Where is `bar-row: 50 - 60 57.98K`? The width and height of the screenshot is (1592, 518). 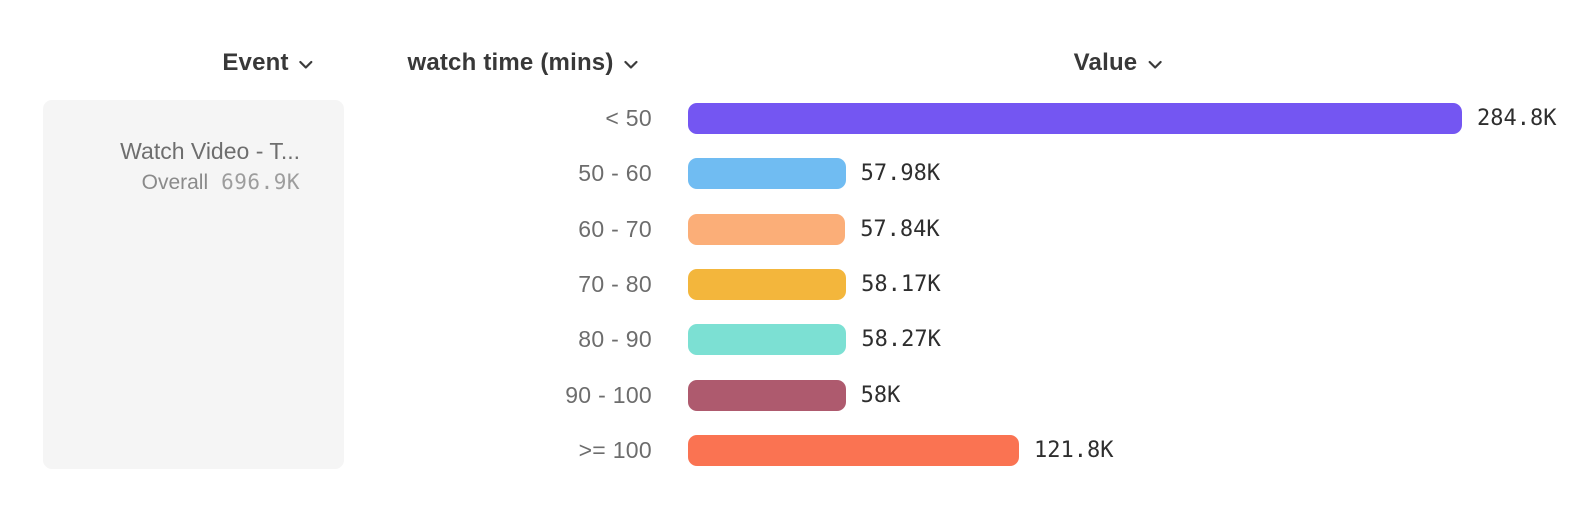 bar-row: 50 - 60 57.98K is located at coordinates (796, 173).